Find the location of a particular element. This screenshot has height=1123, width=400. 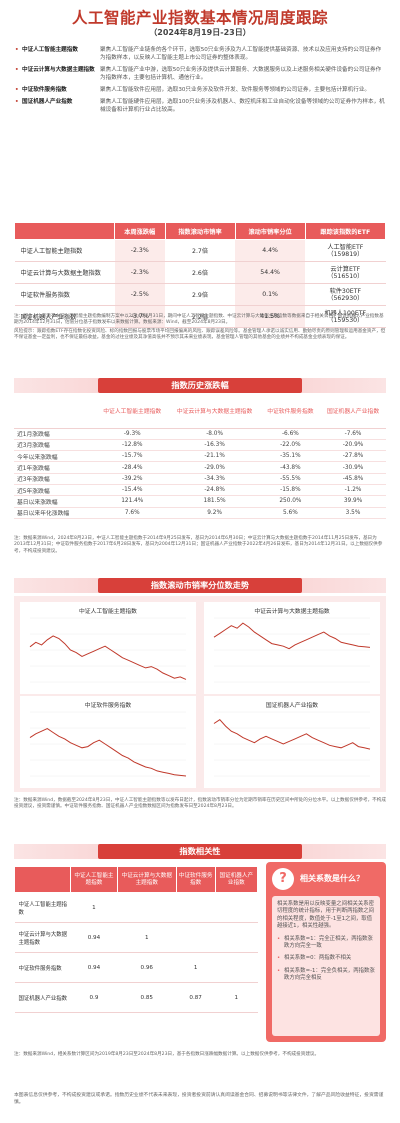

table-cell: -45.8% is located at coordinates (353, 479).